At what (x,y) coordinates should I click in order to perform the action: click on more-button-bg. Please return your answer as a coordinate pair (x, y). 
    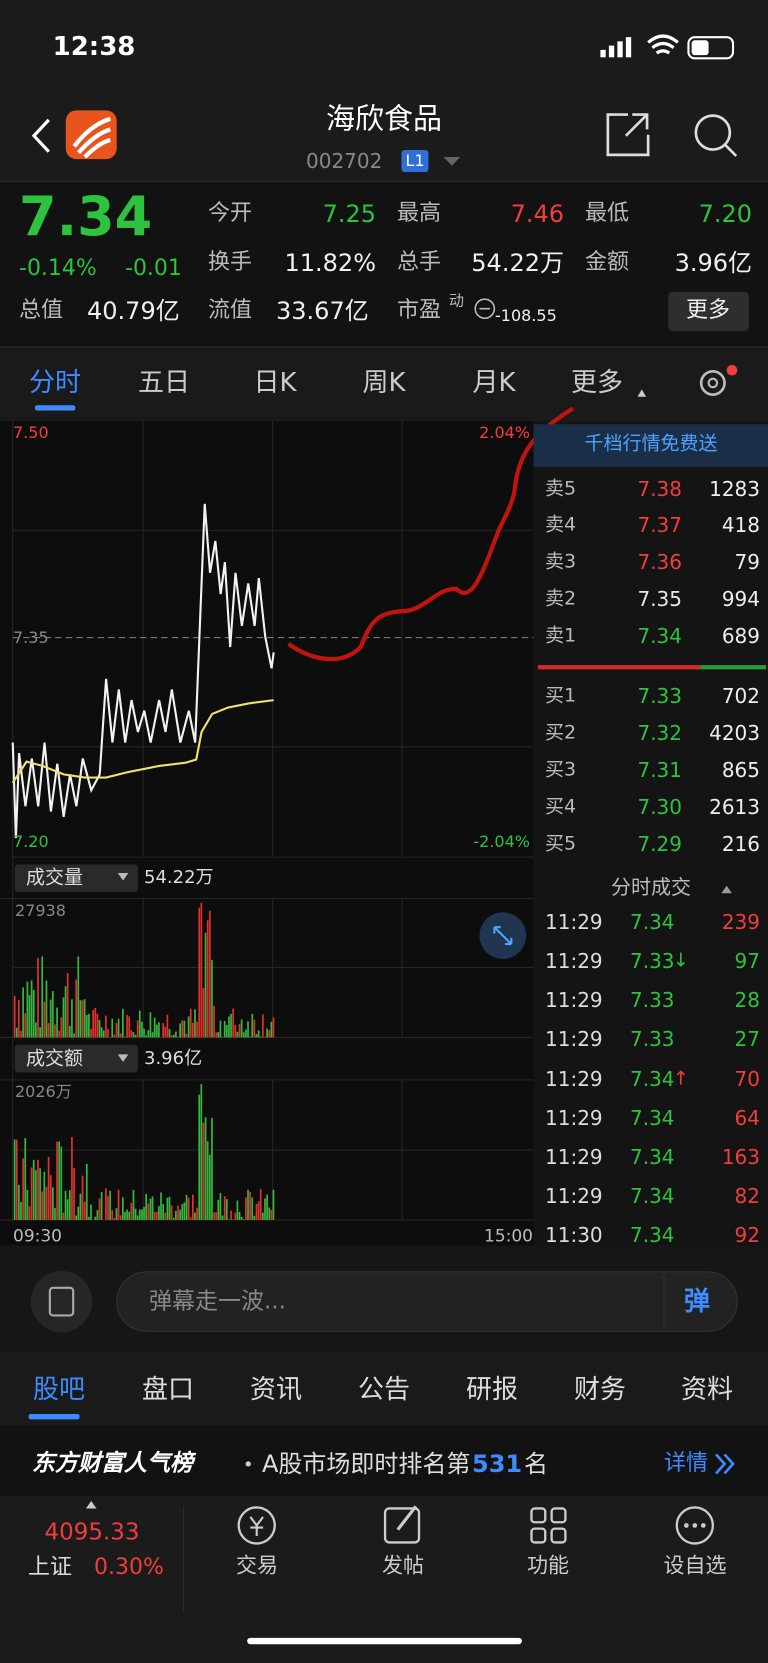
    Looking at the image, I should click on (708, 311).